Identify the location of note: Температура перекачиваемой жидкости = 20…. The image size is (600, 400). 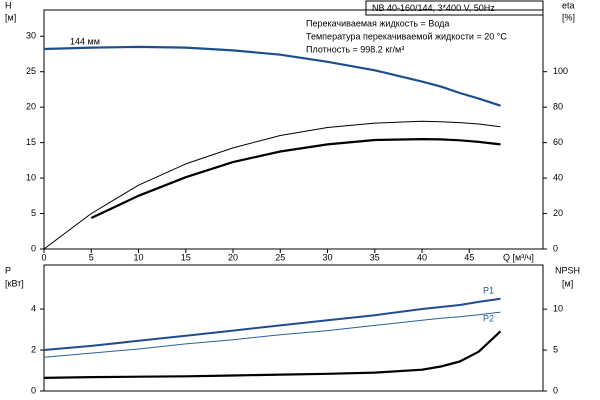
(406, 36).